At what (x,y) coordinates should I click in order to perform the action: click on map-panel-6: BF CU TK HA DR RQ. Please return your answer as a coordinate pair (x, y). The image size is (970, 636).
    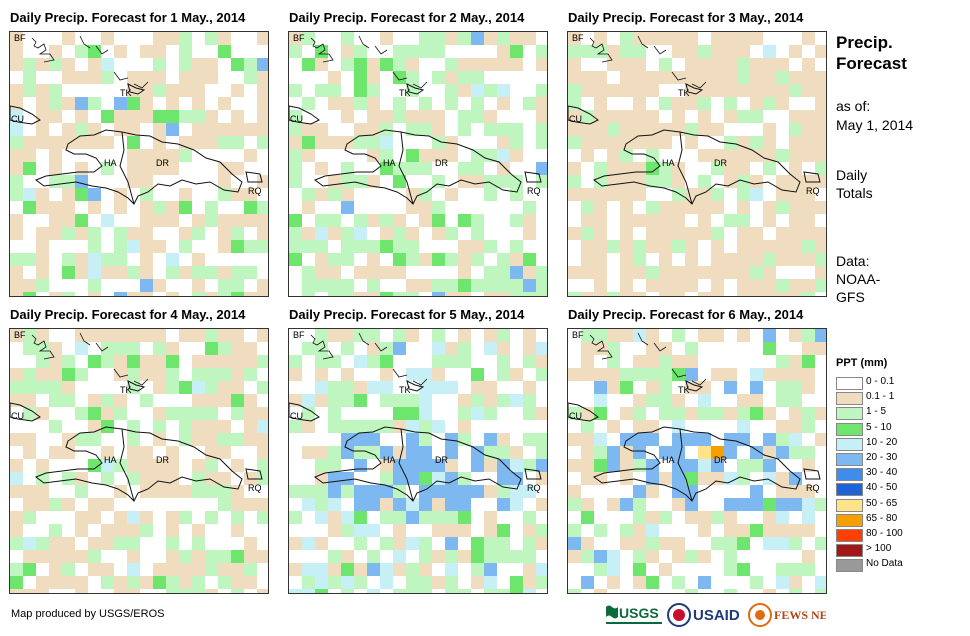
    Looking at the image, I should click on (697, 461).